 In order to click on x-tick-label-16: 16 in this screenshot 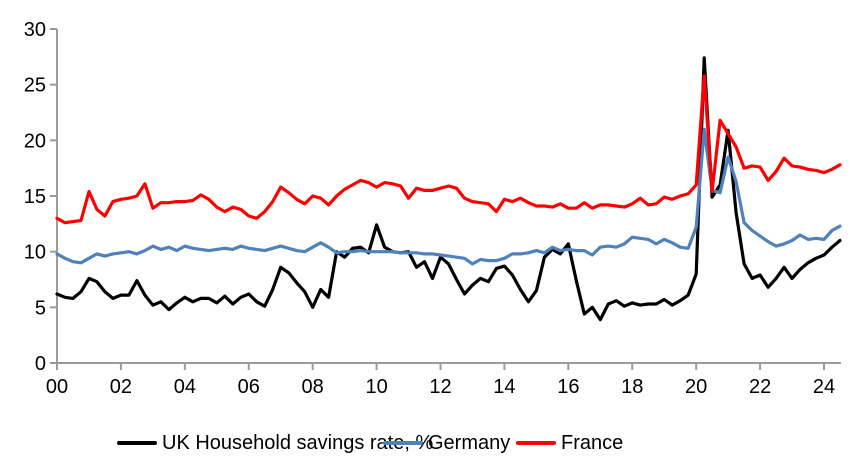, I will do `click(568, 387)`.